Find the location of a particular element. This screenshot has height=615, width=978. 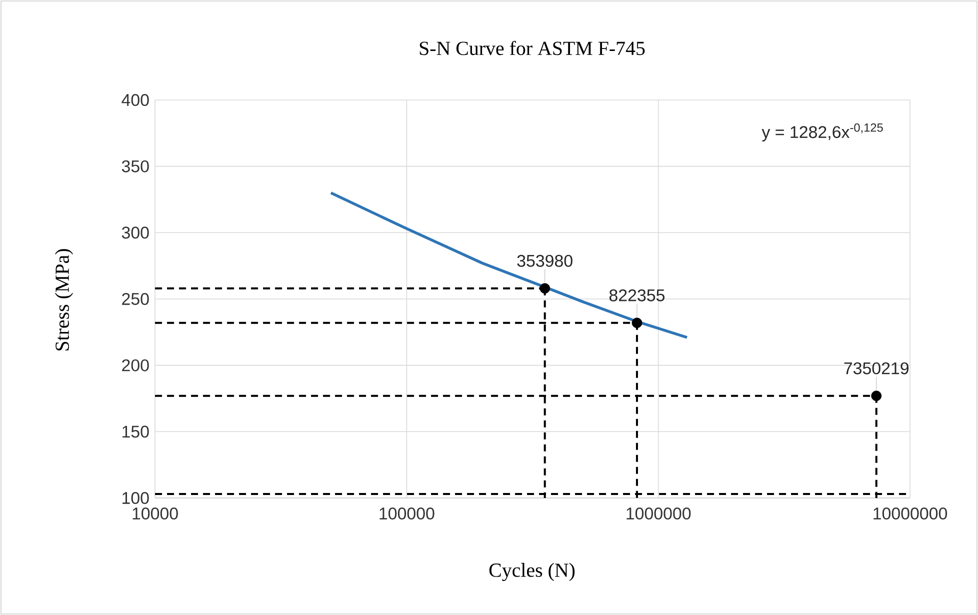

x-tick-label: 100000 is located at coordinates (407, 514).